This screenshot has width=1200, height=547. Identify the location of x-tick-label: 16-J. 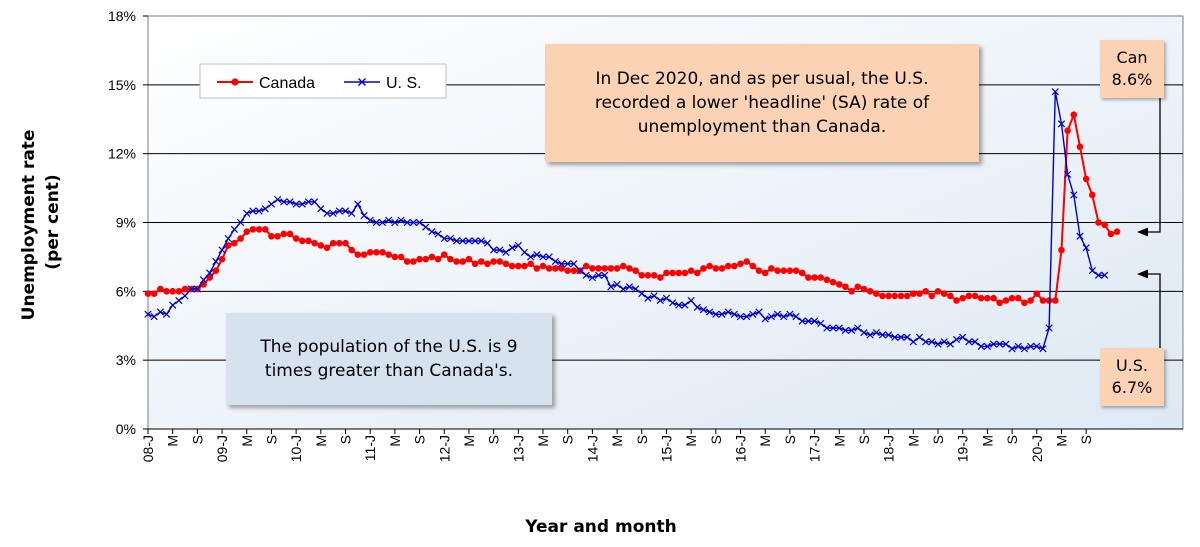
(741, 448).